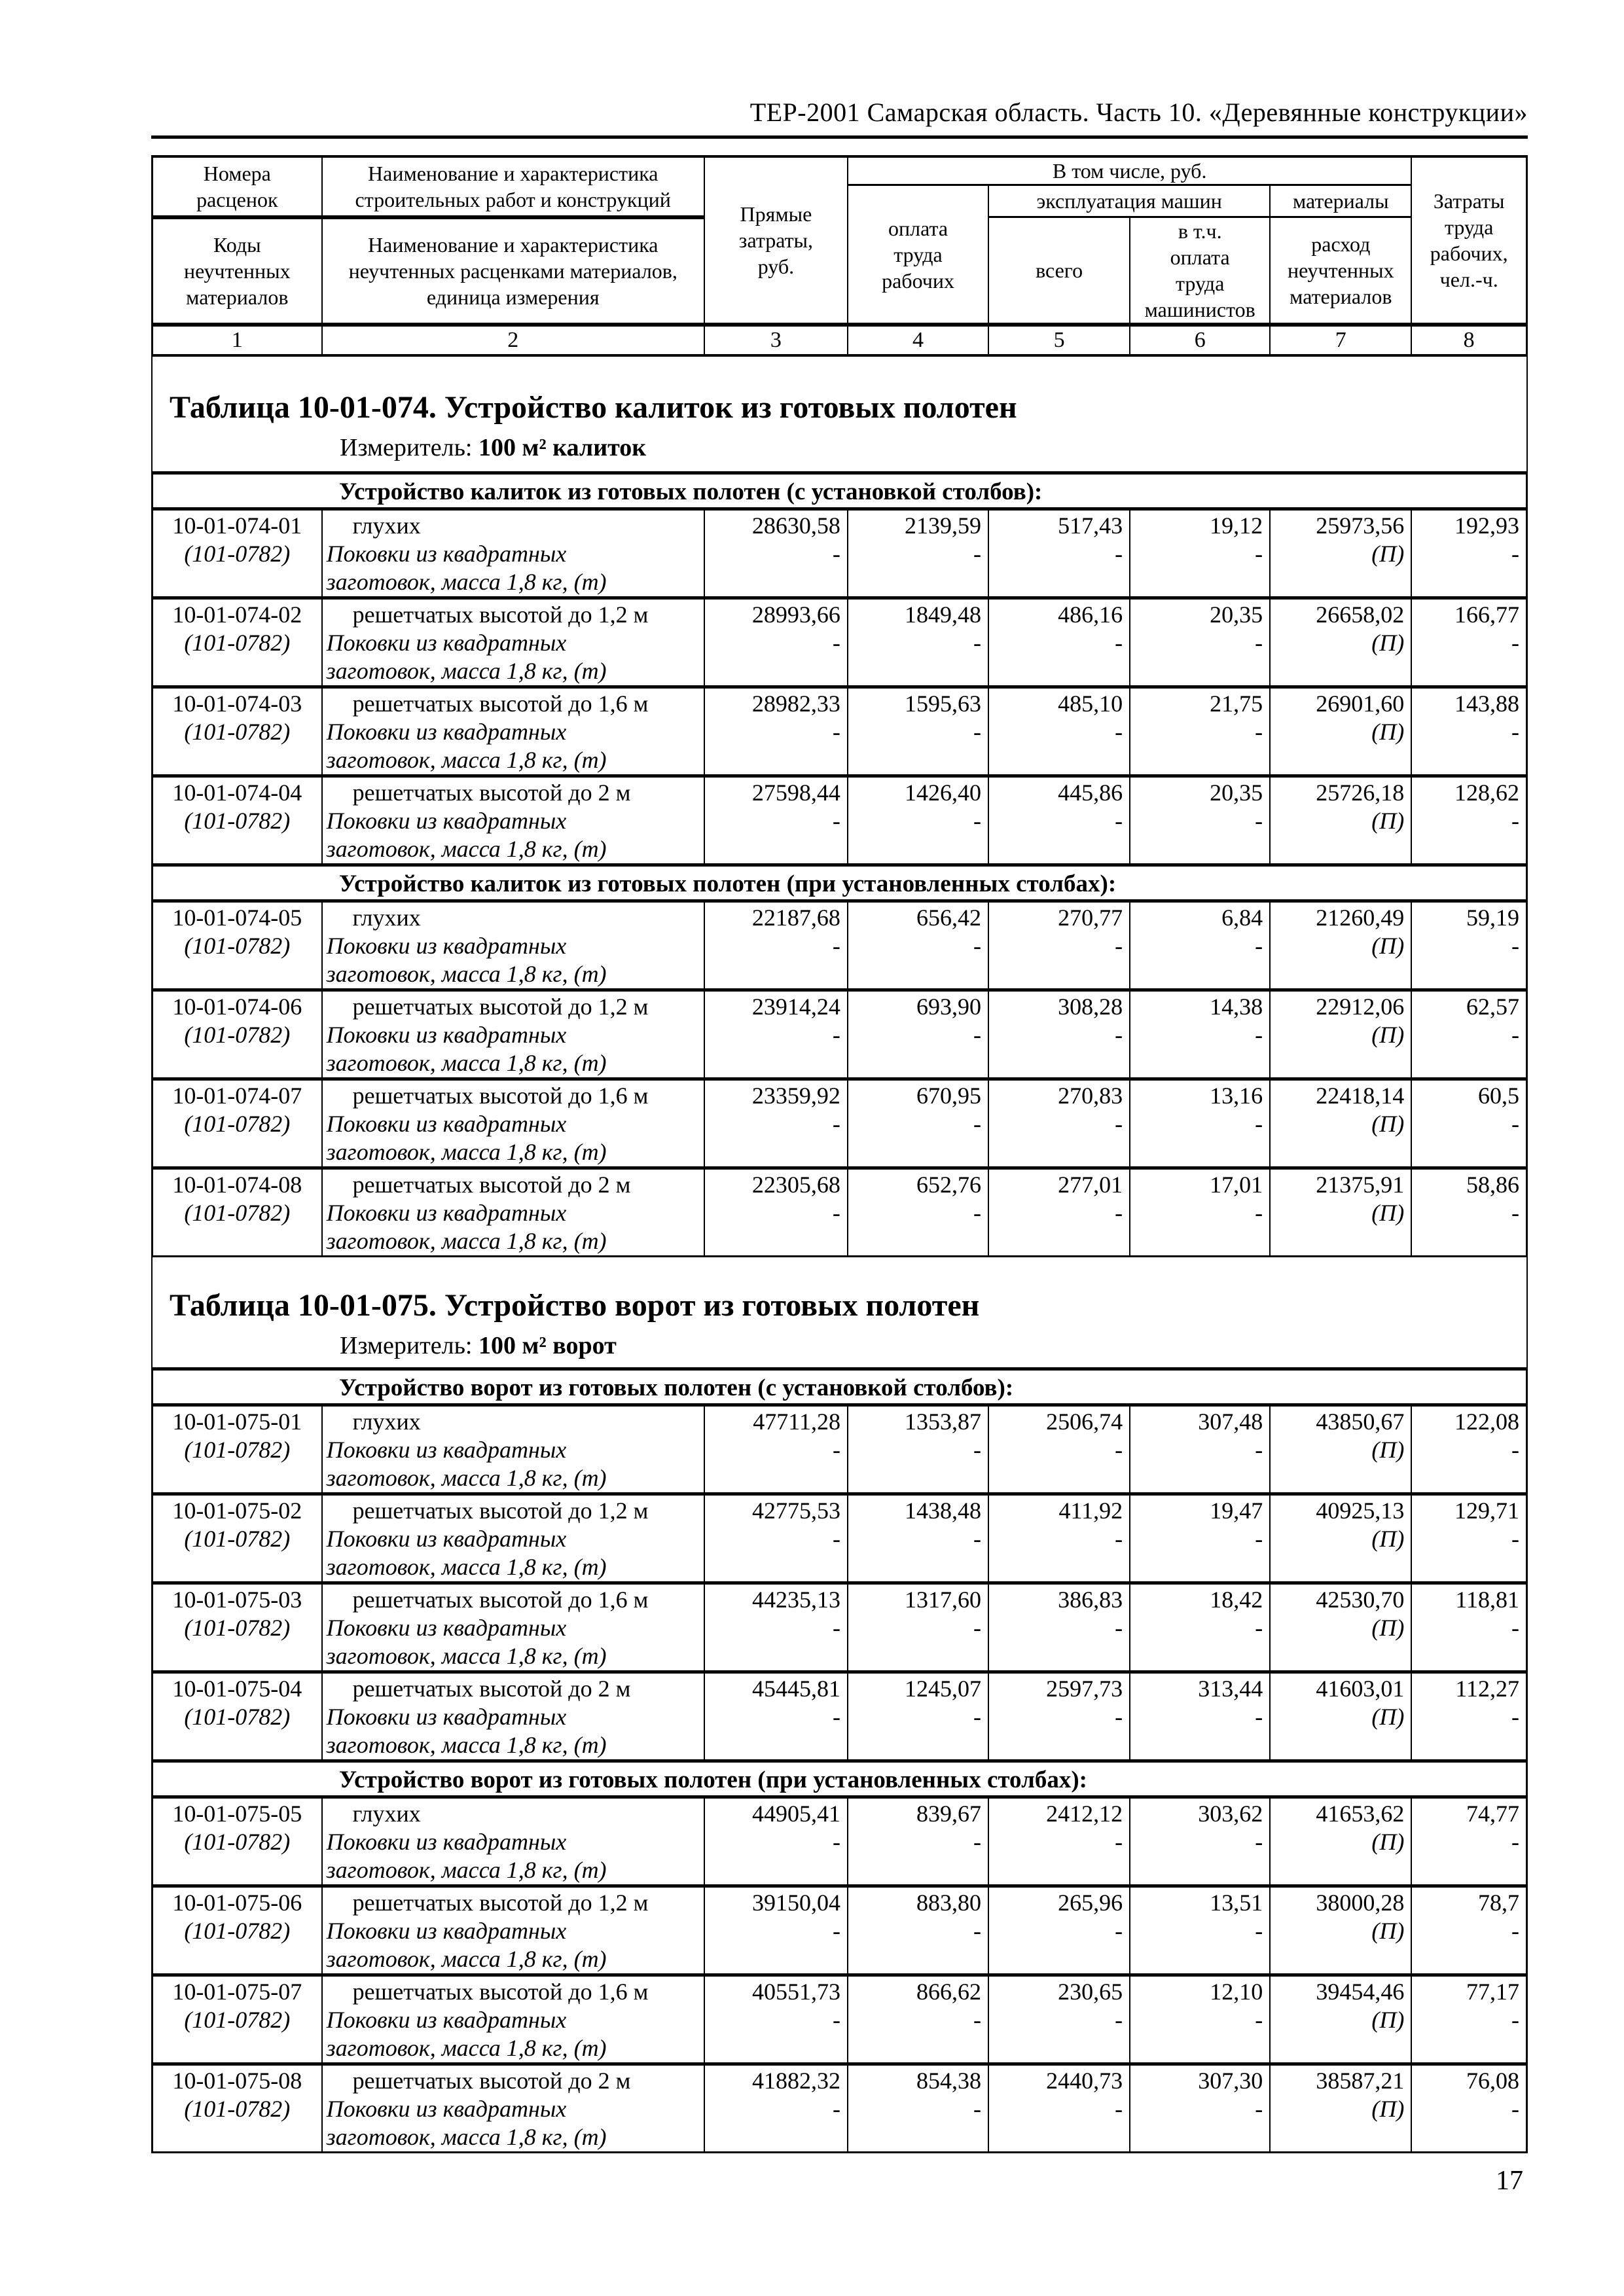  What do you see at coordinates (1492, 1814) in the screenshot?
I see `cell-value: 74,77` at bounding box center [1492, 1814].